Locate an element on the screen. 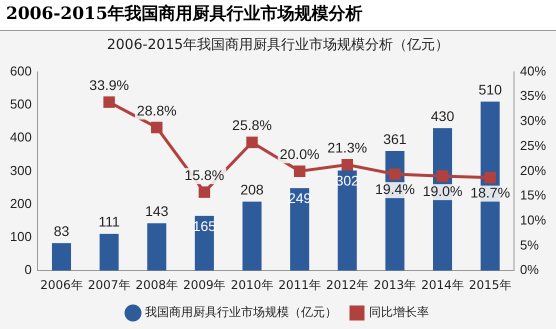 This screenshot has height=329, width=556. data-label: 28.8% is located at coordinates (156, 110).